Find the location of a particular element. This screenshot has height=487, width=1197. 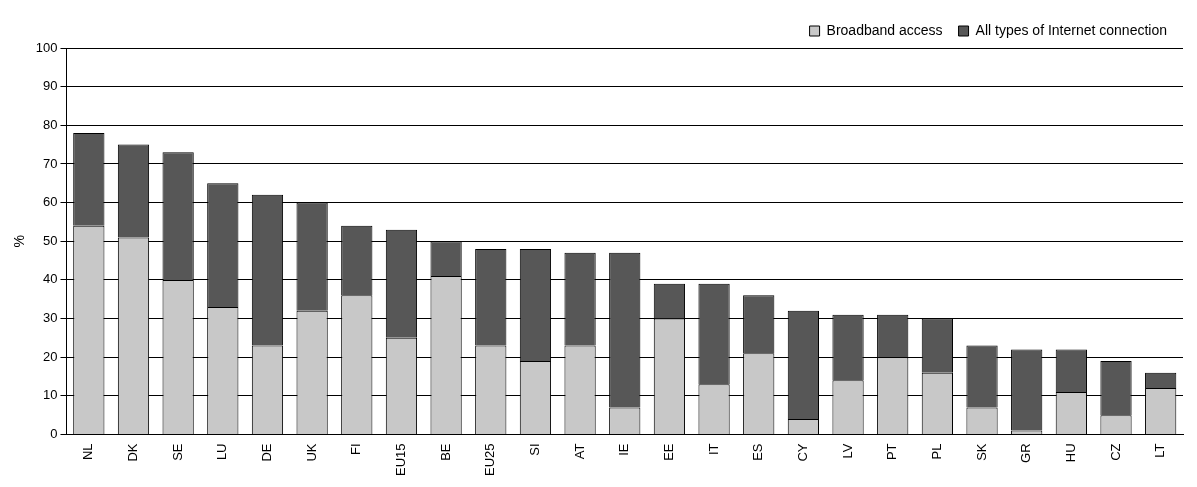

y-tick-label: 0 is located at coordinates (54, 434).